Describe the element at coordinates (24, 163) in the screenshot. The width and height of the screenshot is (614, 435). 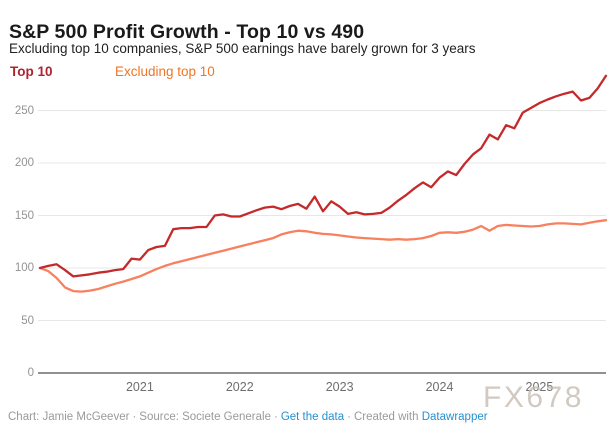
I see `y-axis-label: 200` at that location.